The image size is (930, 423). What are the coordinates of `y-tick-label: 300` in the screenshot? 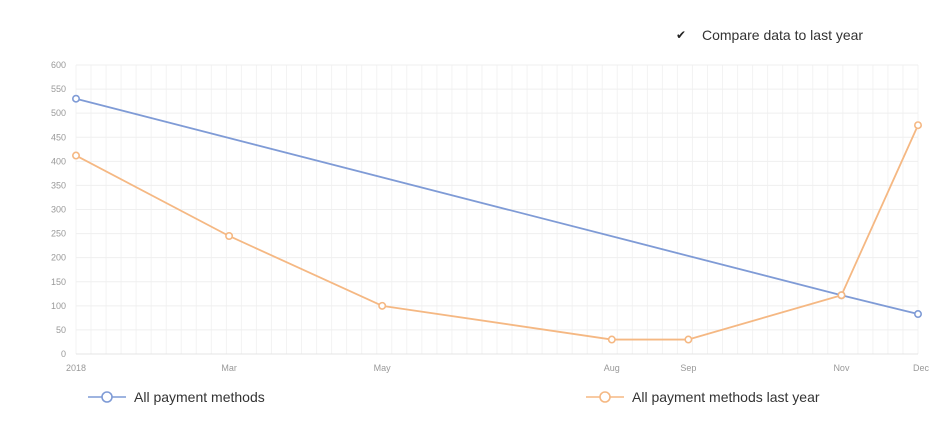 It's located at (58, 210).